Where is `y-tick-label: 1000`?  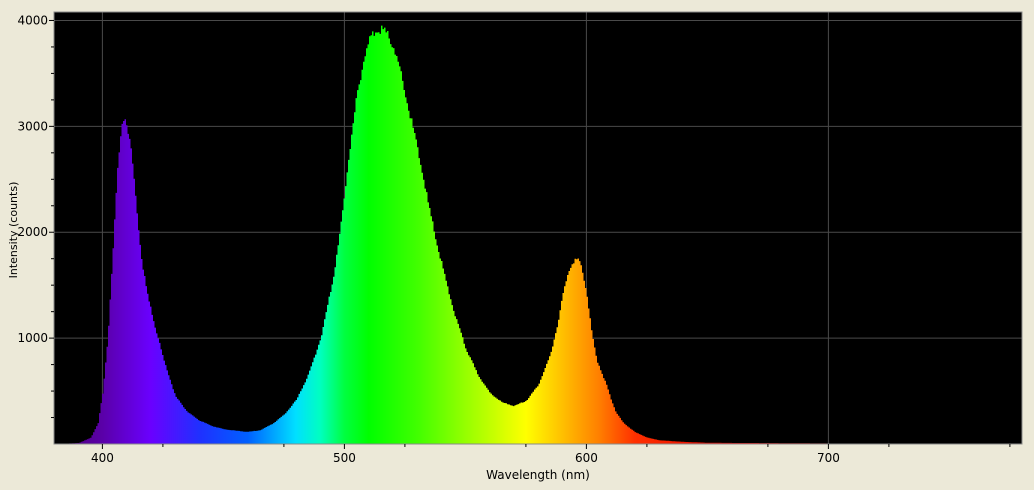
y-tick-label: 1000 is located at coordinates (32, 338).